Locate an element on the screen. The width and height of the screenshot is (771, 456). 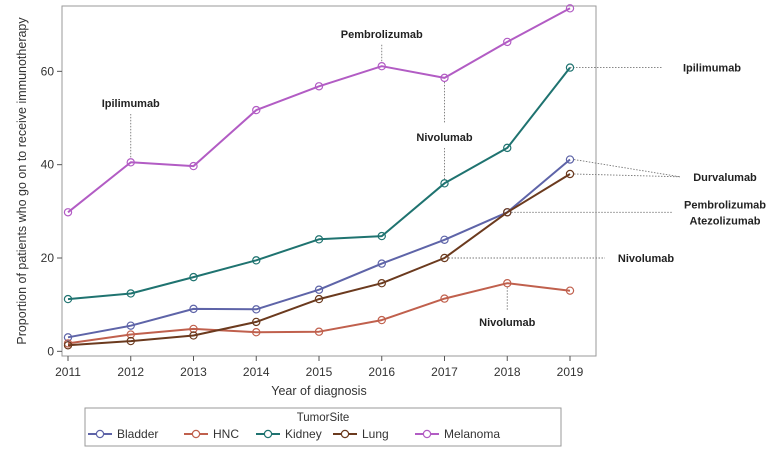
x-tick-label: 2017 is located at coordinates (444, 372).